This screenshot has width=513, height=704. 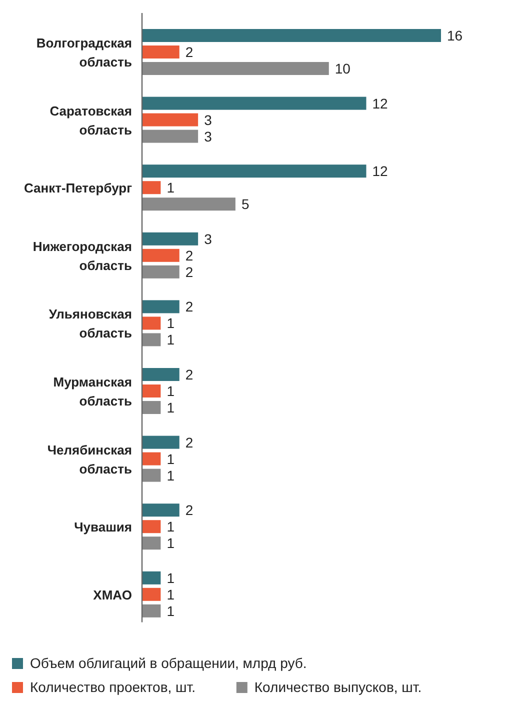 What do you see at coordinates (90, 323) in the screenshot?
I see `y-tick-label: Ульяновская область` at bounding box center [90, 323].